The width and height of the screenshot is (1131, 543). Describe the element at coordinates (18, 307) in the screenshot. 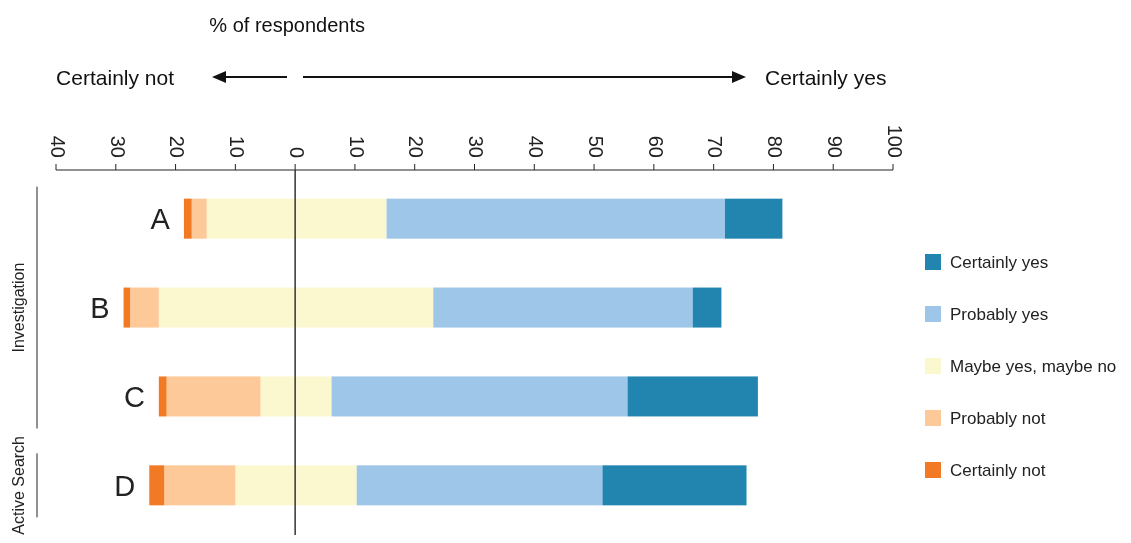

I see `text: Investigation` at that location.